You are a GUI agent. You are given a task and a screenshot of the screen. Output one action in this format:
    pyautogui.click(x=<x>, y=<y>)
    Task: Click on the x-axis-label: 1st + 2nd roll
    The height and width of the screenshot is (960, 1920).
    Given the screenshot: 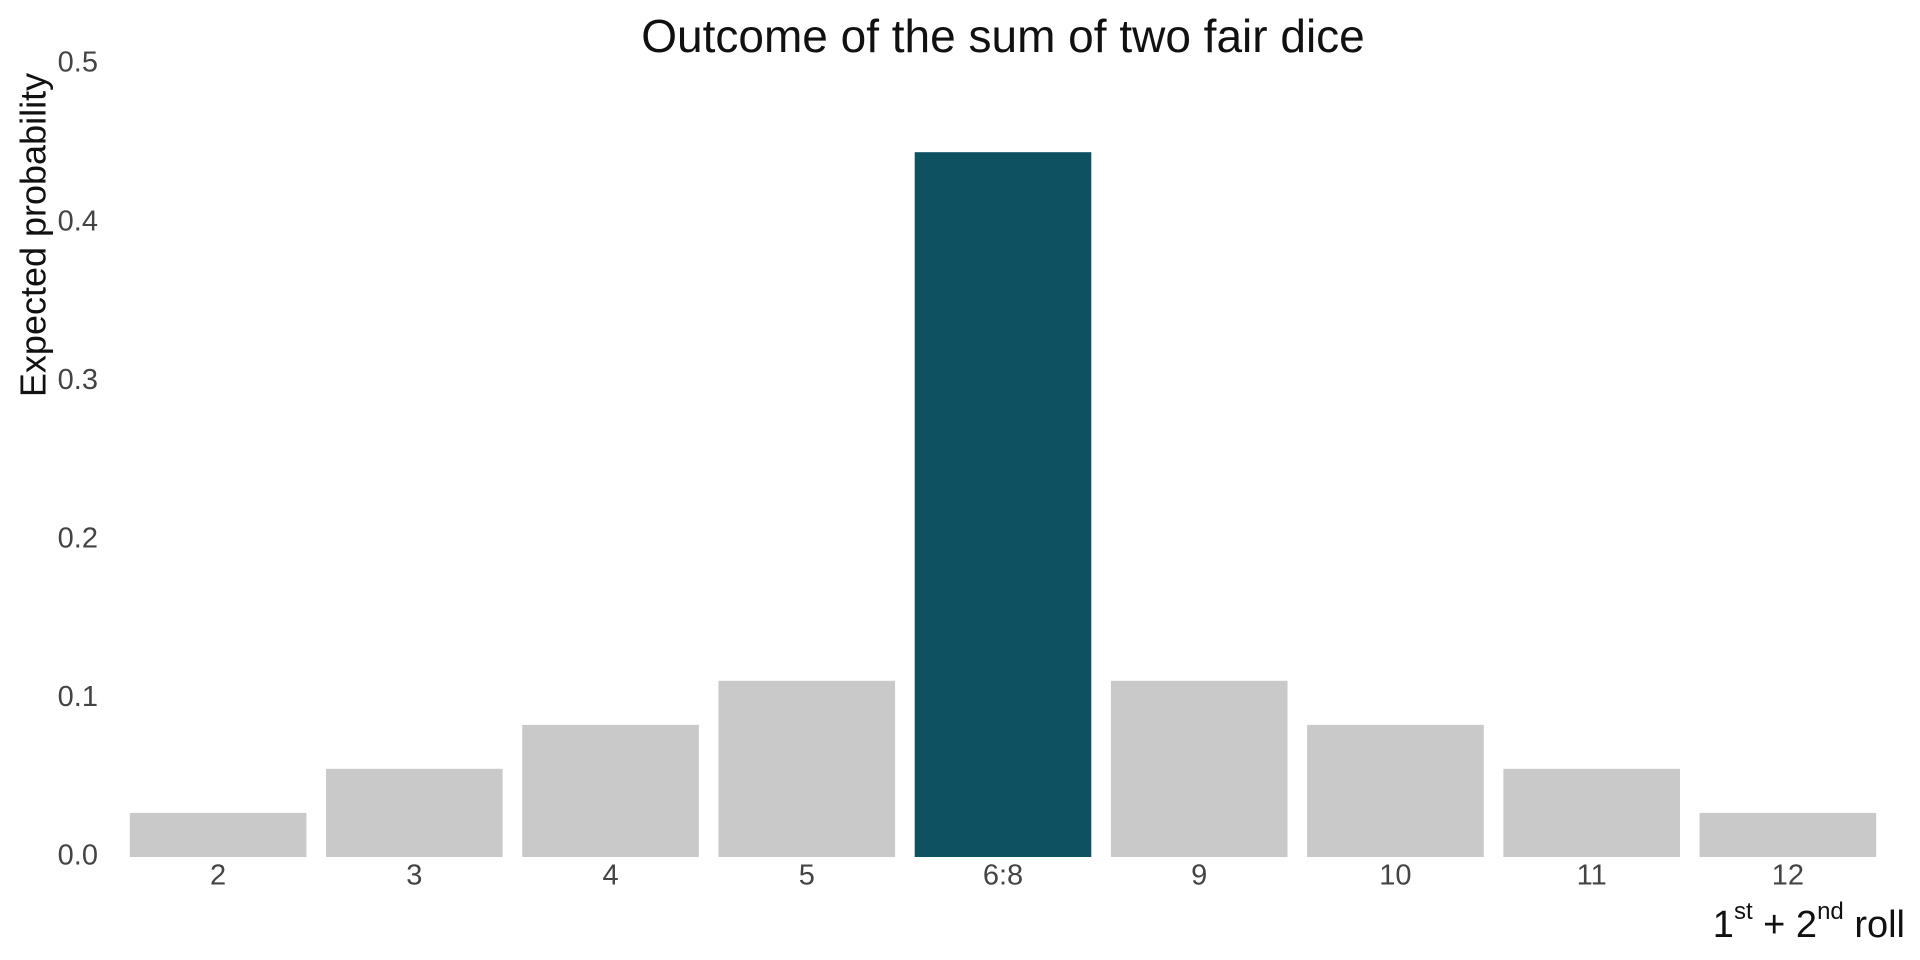 What is the action you would take?
    pyautogui.click(x=1809, y=922)
    